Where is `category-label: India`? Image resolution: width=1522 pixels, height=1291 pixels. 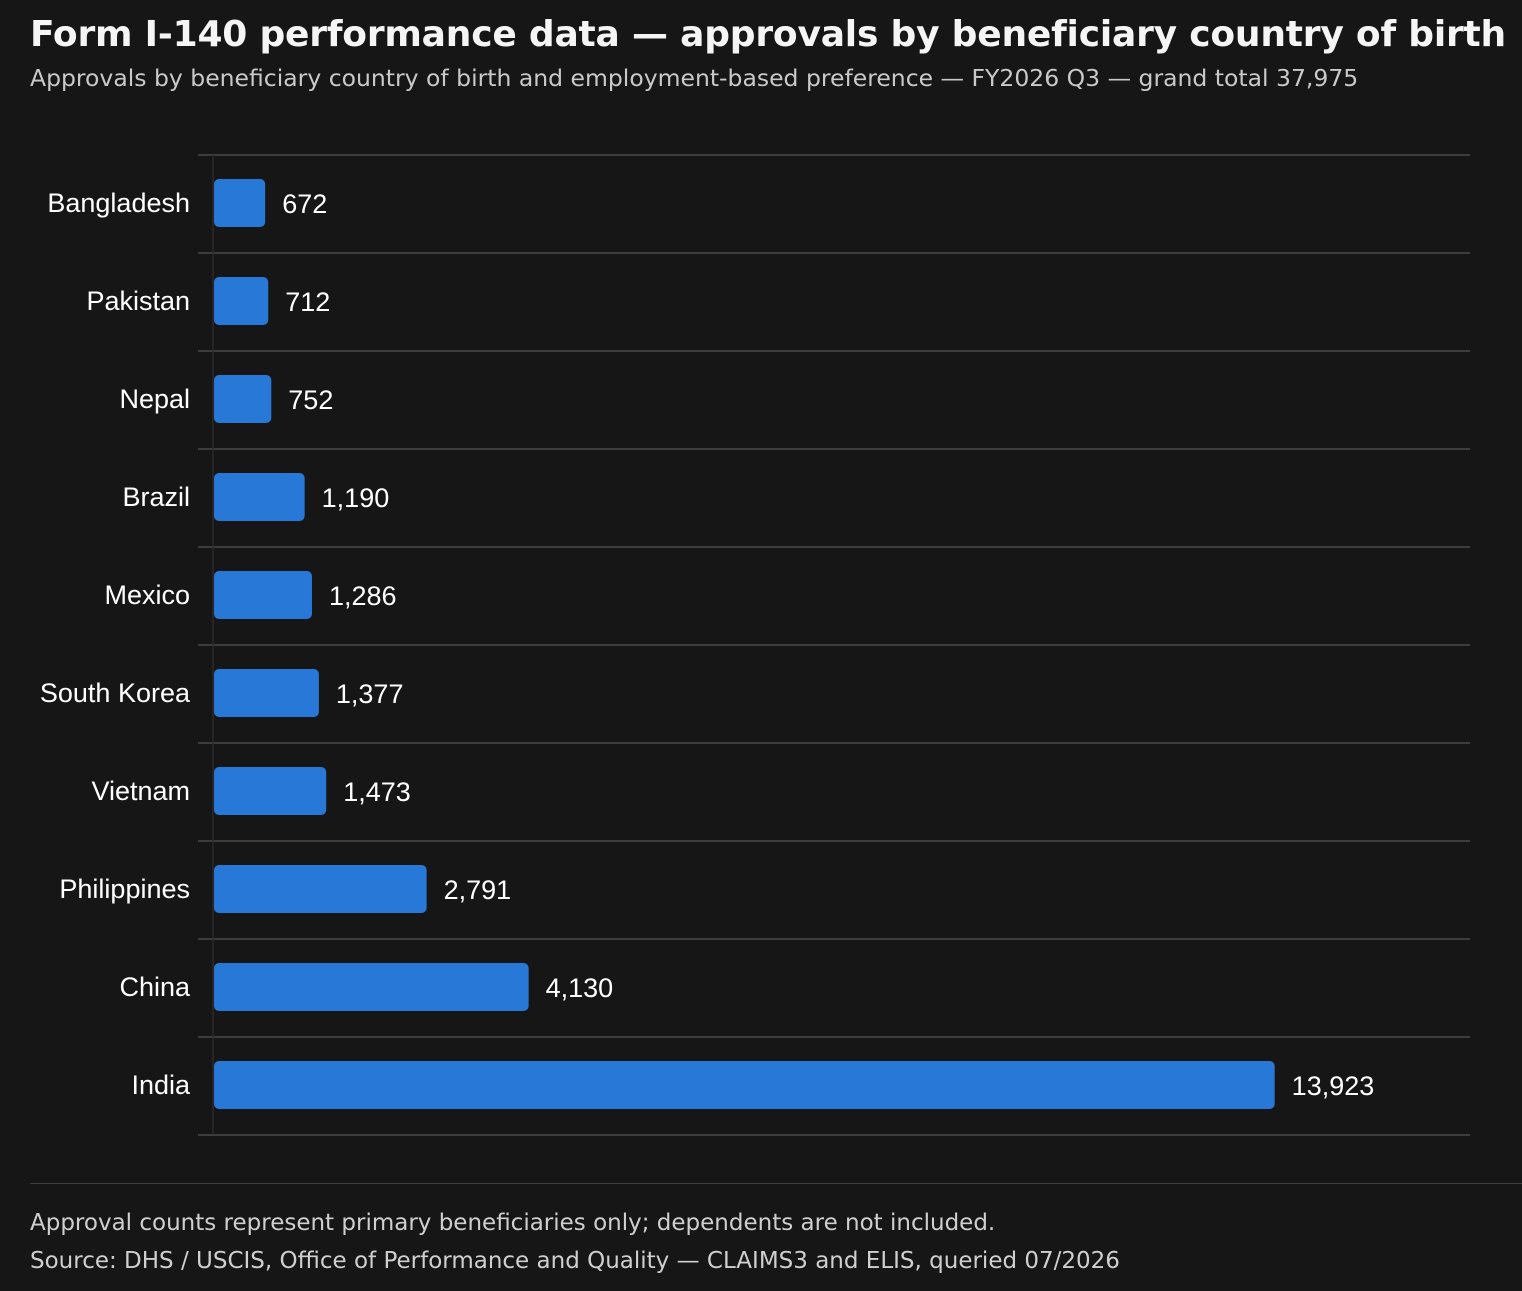 category-label: India is located at coordinates (161, 1085).